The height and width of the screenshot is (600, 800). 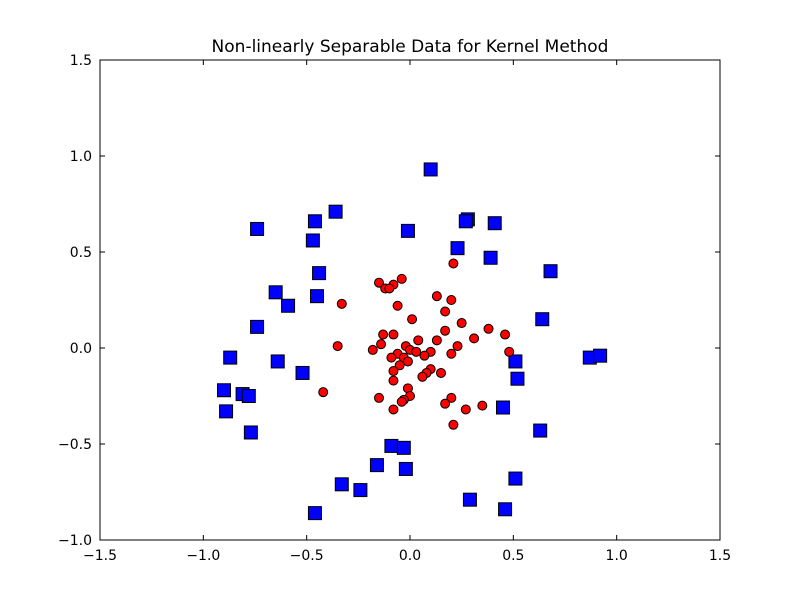 What do you see at coordinates (410, 556) in the screenshot?
I see `x-tick-label: 0.0` at bounding box center [410, 556].